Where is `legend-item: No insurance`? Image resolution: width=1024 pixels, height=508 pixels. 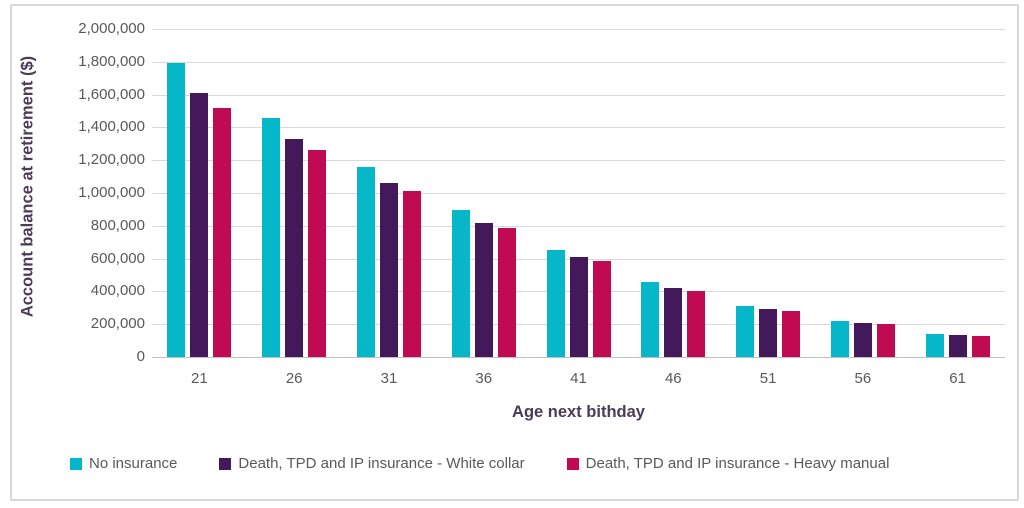 legend-item: No insurance is located at coordinates (123, 463).